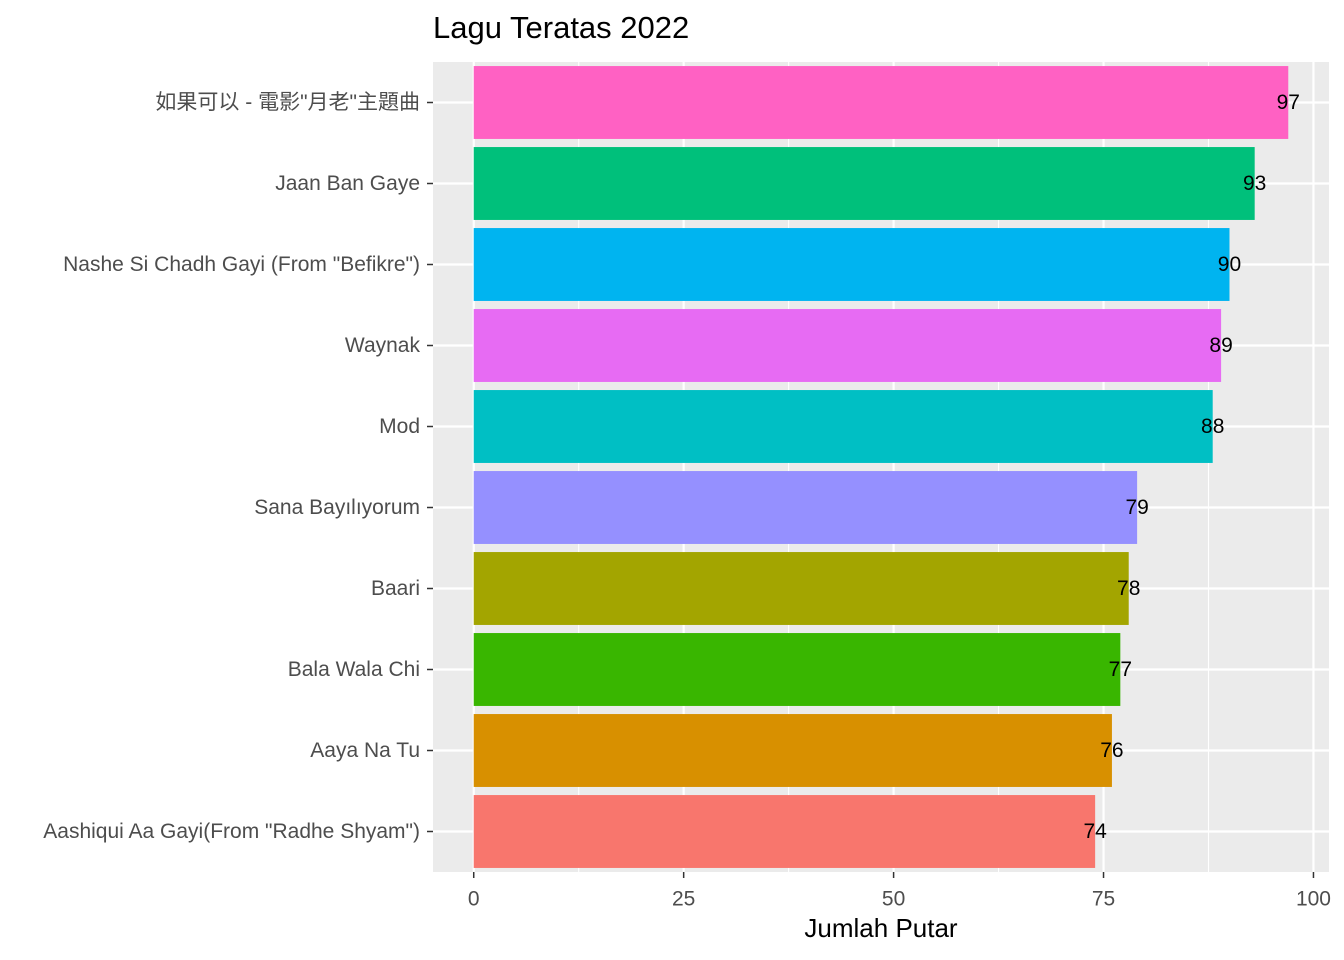 The width and height of the screenshot is (1344, 960). Describe the element at coordinates (287, 102) in the screenshot. I see `y-tick-label: 如果可以 - 電影"月老"主題曲` at that location.